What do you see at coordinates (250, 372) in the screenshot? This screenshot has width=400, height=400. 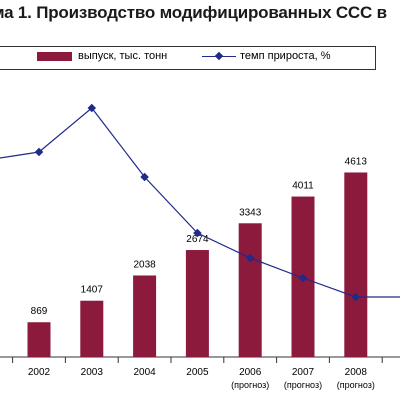 I see `x-tick-label: 2006` at bounding box center [250, 372].